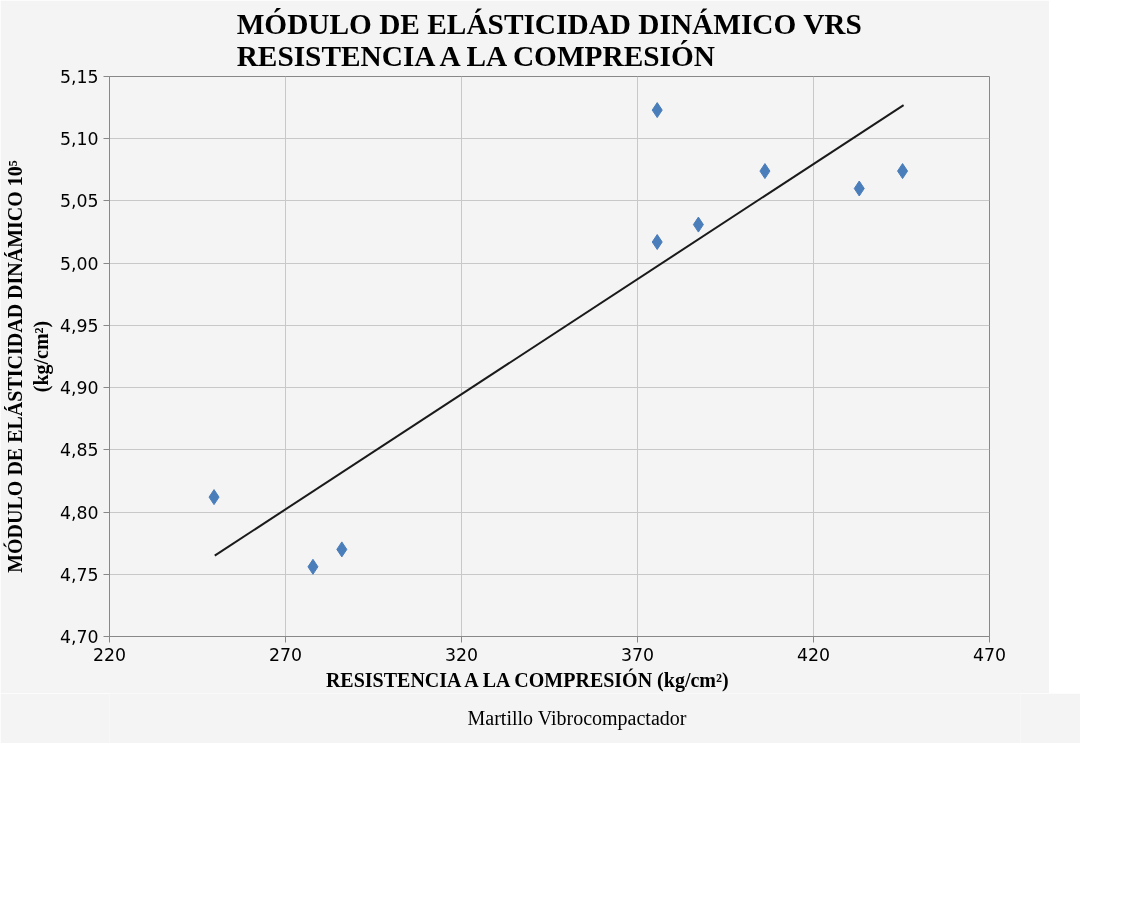 This screenshot has width=1135, height=909. I want to click on y-tick-label: 4,95, so click(79, 325).